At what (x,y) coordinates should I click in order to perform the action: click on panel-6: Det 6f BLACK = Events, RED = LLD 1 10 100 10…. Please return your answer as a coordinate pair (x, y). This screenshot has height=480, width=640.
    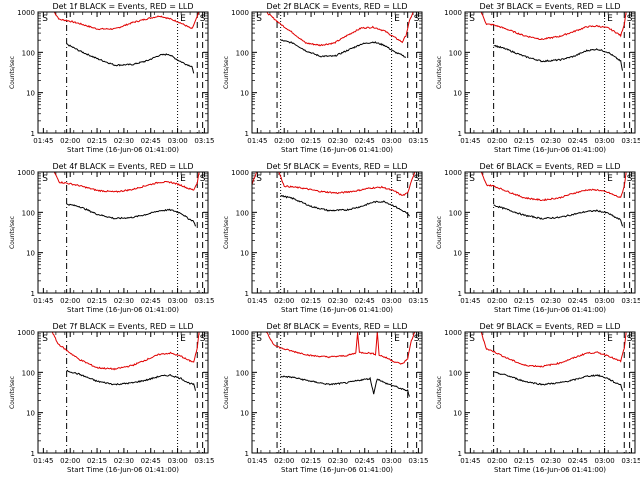
    Looking at the image, I should click on (538, 238).